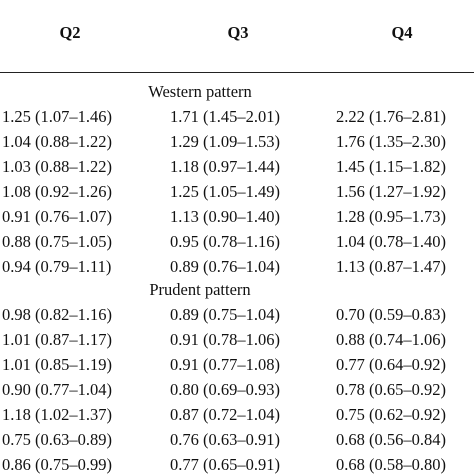  I want to click on table-cell: 1.25 (1.05–1.49), so click(225, 191).